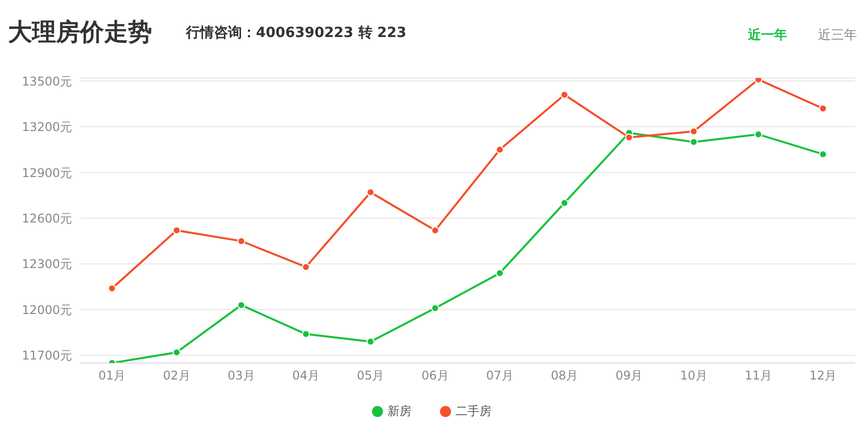 Image resolution: width=867 pixels, height=435 pixels. Describe the element at coordinates (47, 218) in the screenshot. I see `y-tick-label: 12600元` at that location.